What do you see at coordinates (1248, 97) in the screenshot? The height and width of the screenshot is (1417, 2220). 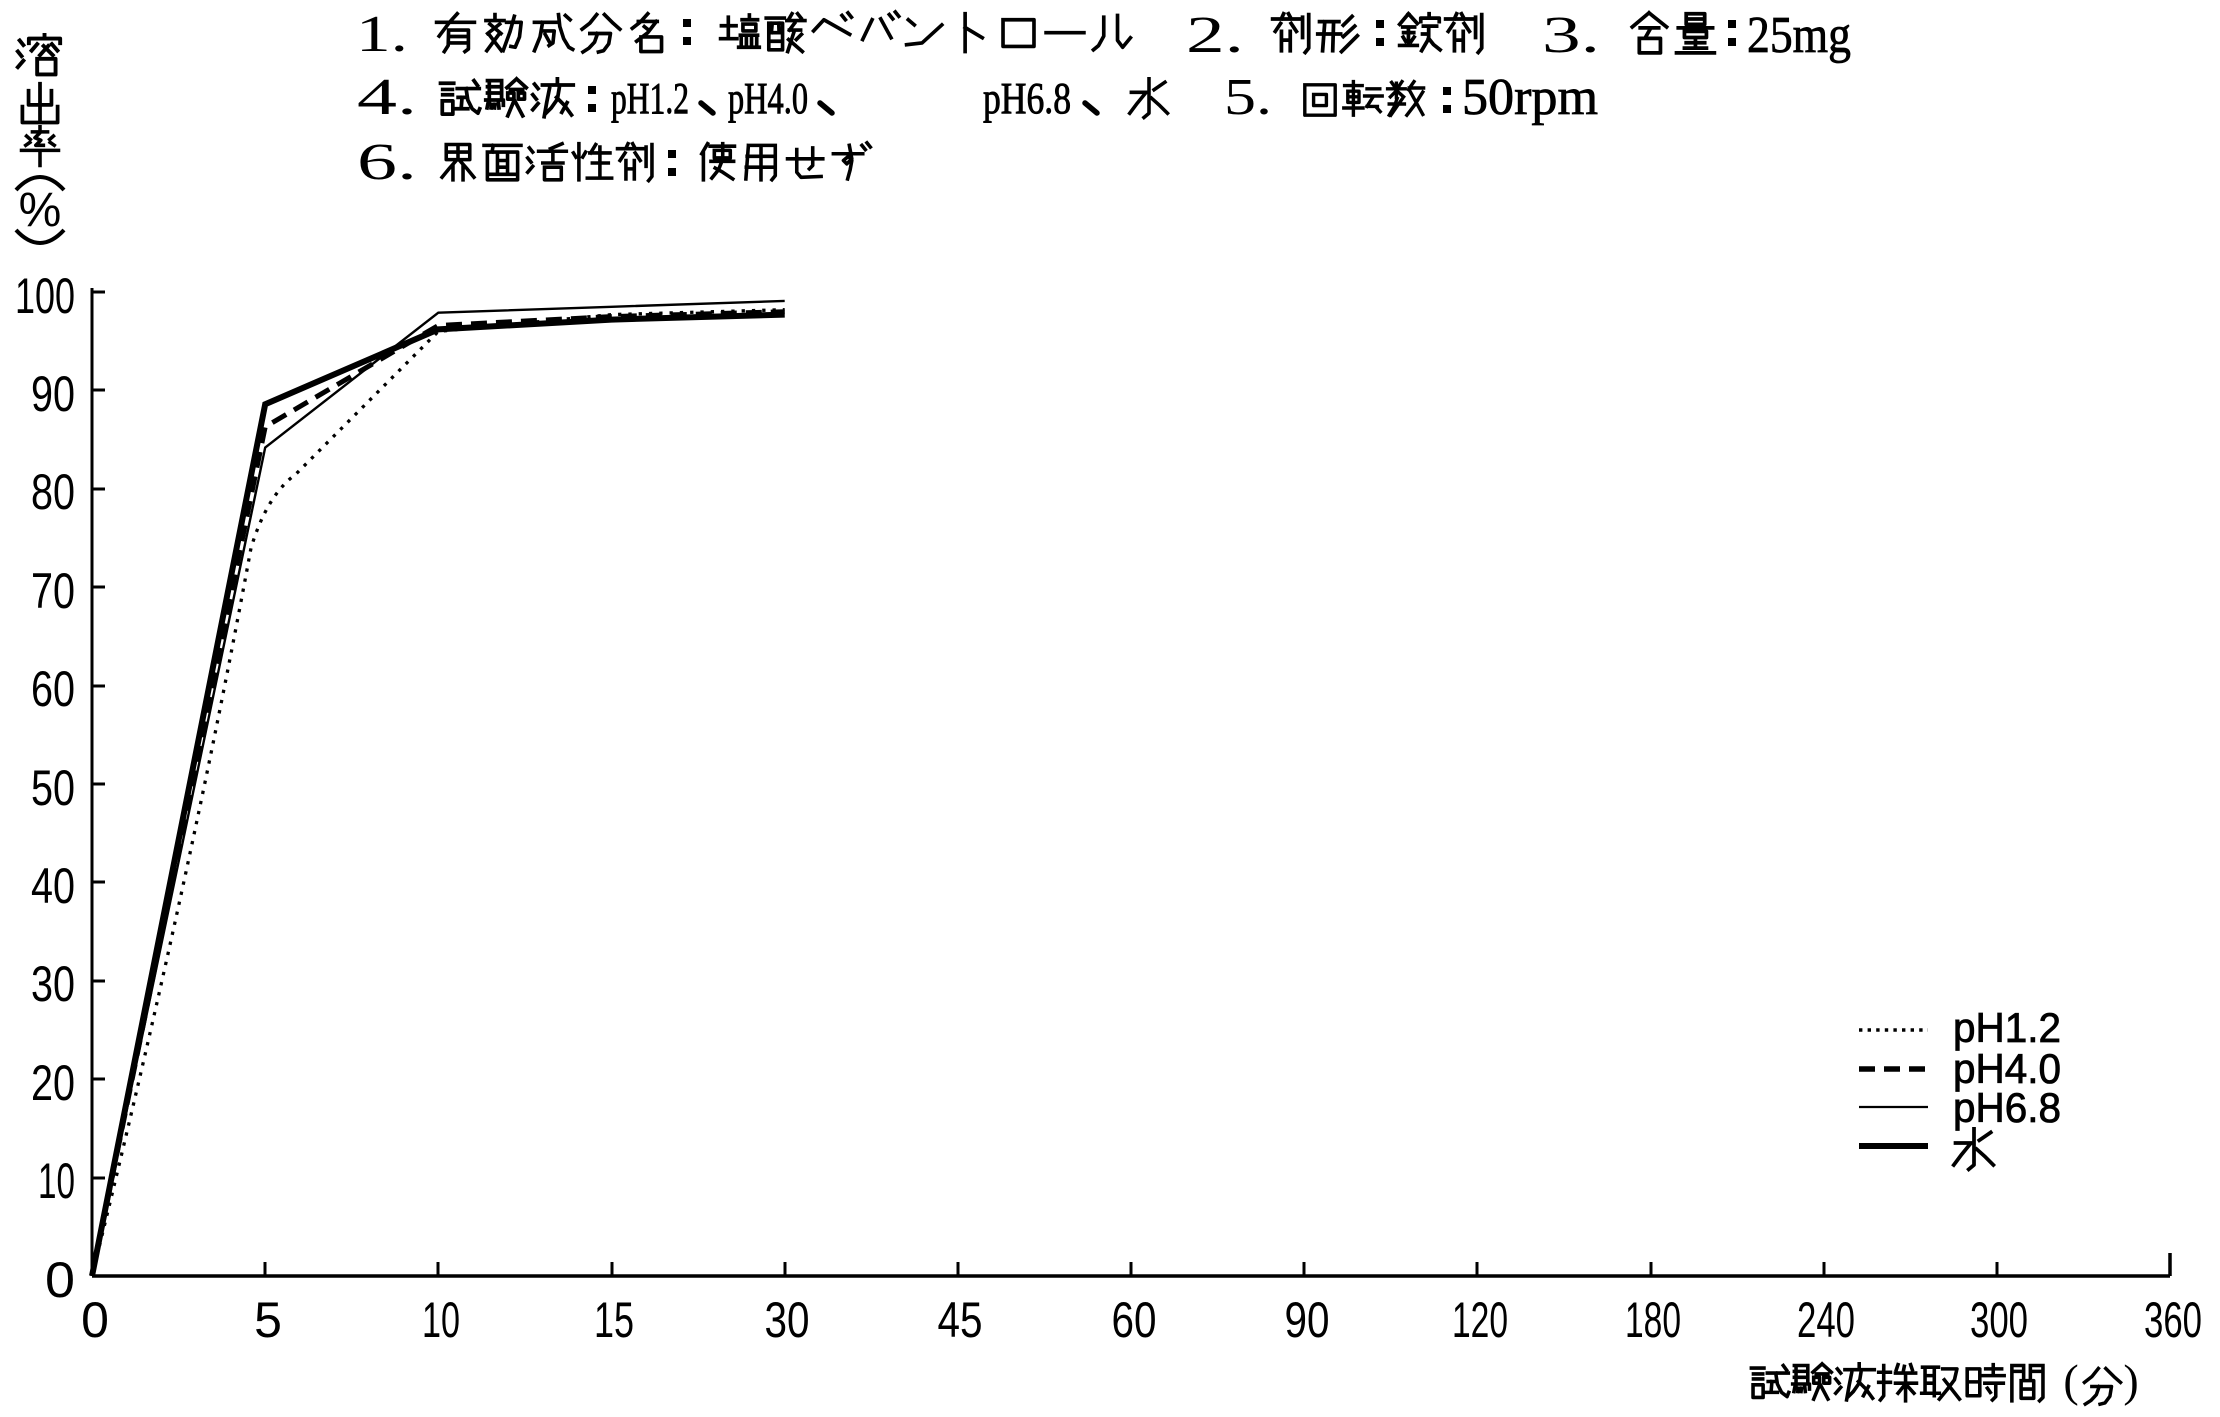 I see `svg-text: 5.` at bounding box center [1248, 97].